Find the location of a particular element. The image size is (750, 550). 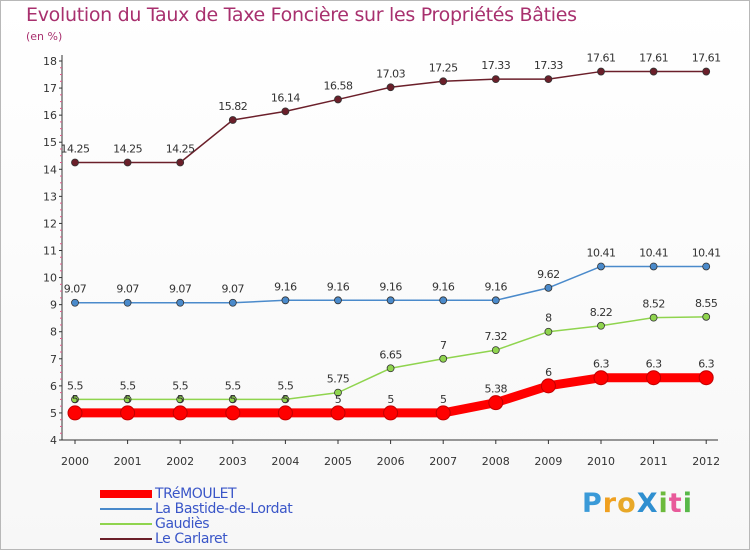

y-tick-label: 4 is located at coordinates (53, 440).